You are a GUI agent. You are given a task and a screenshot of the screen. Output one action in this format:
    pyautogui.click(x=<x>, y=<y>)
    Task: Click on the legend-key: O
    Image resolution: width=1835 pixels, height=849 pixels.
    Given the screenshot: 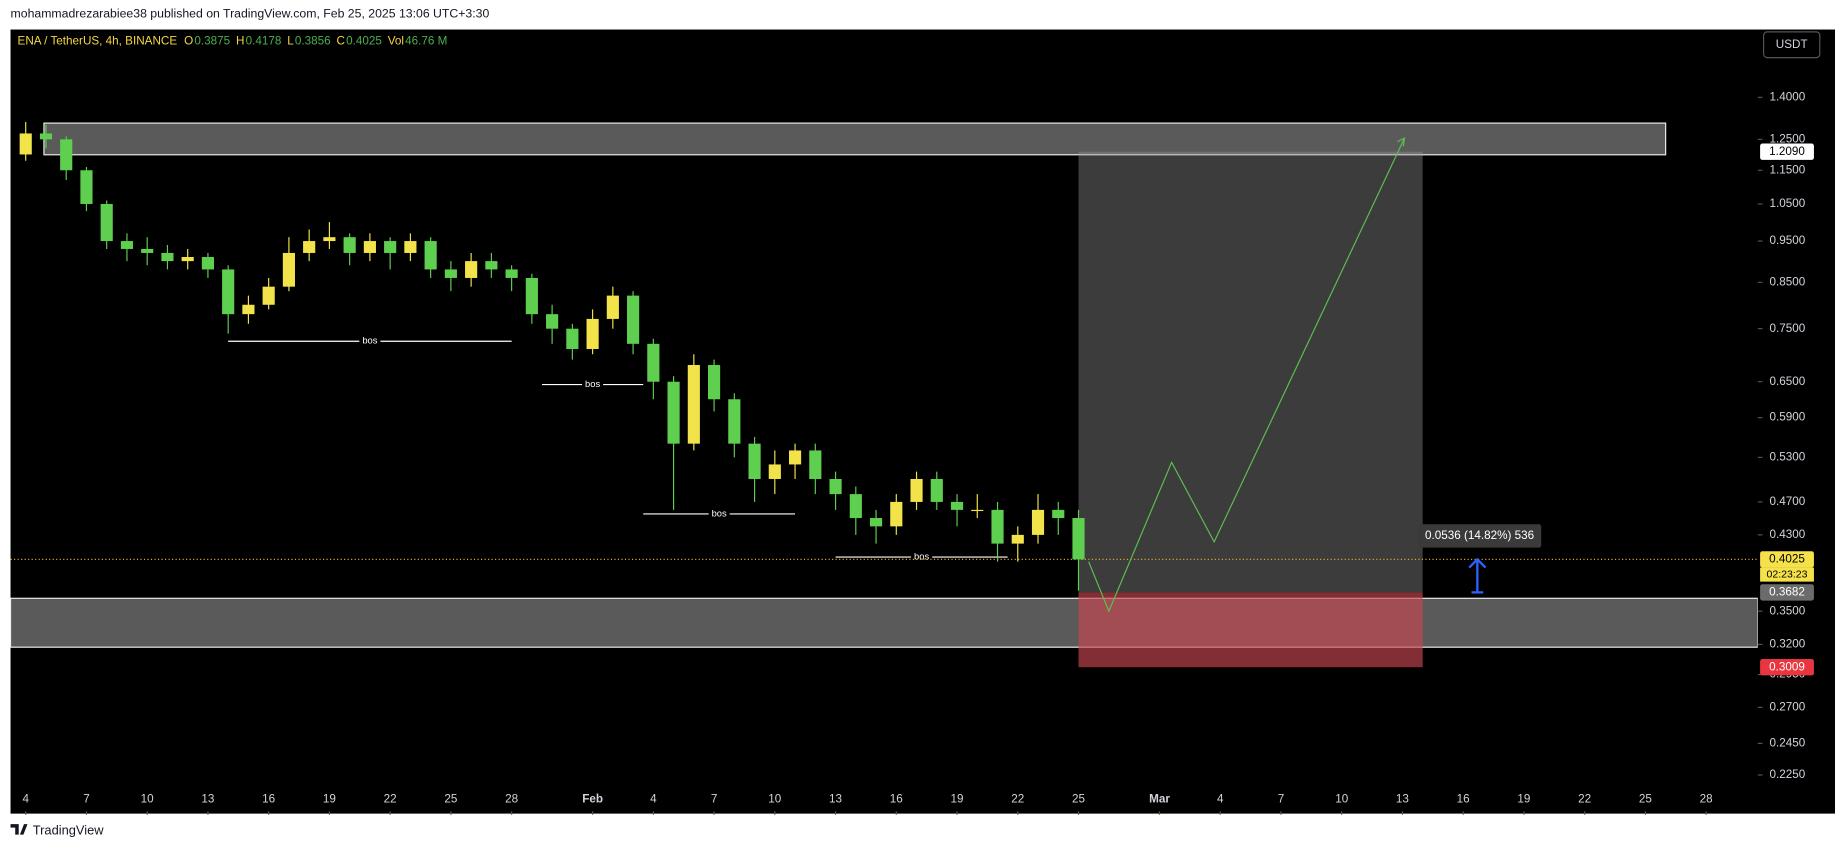 What is the action you would take?
    pyautogui.click(x=188, y=40)
    